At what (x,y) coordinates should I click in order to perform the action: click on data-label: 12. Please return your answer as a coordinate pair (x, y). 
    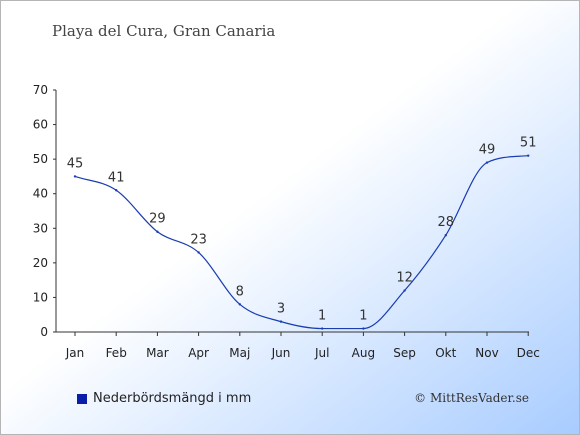
    Looking at the image, I should click on (404, 278).